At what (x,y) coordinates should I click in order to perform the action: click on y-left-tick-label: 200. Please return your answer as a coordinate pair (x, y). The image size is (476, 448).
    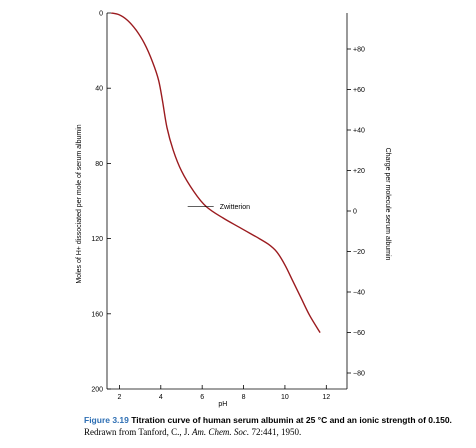
    Looking at the image, I should click on (97, 390).